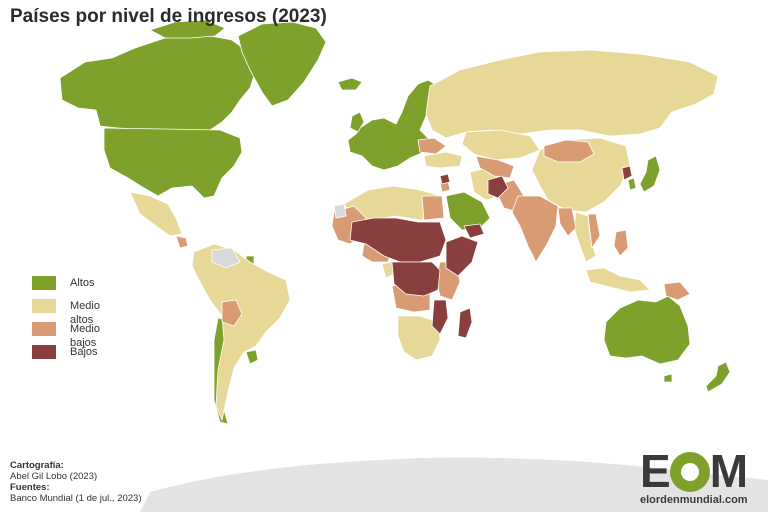 This screenshot has height=512, width=768. I want to click on region-tasmania, so click(668, 378).